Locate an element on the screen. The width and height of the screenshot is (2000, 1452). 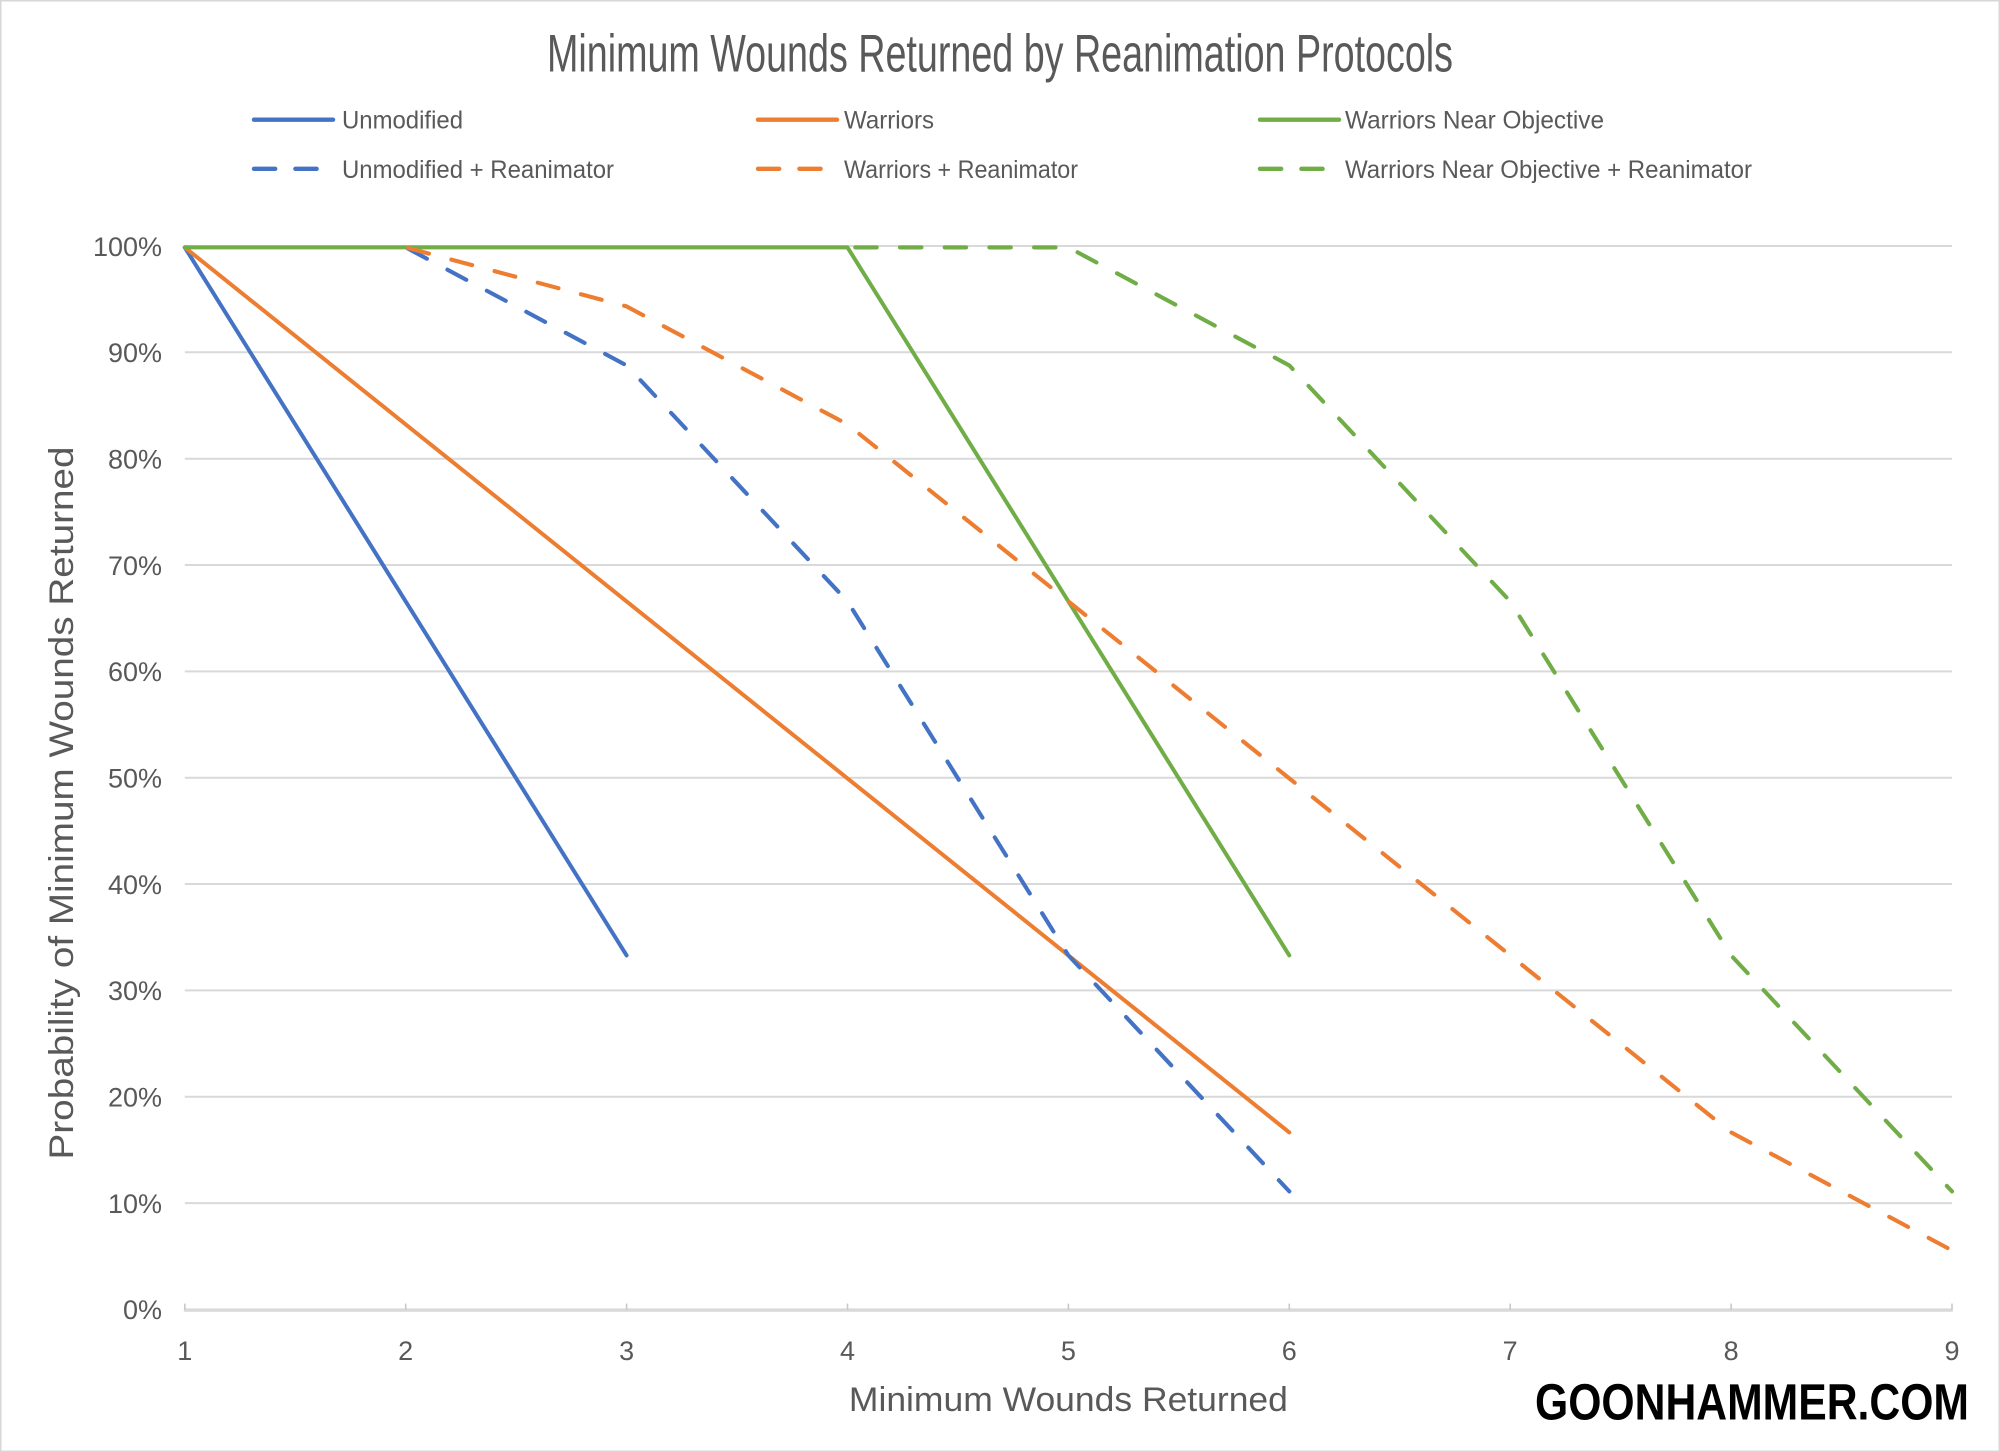
svg-text: GOONHAMMER.COM is located at coordinates (1752, 1402).